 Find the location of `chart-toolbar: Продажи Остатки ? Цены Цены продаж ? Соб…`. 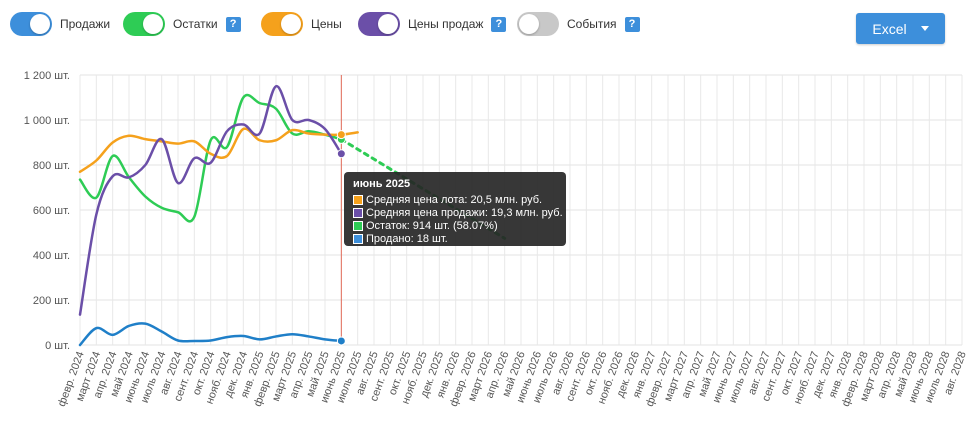

chart-toolbar: Продажи Остатки ? Цены Цены продаж ? Соб… is located at coordinates (487, 25).